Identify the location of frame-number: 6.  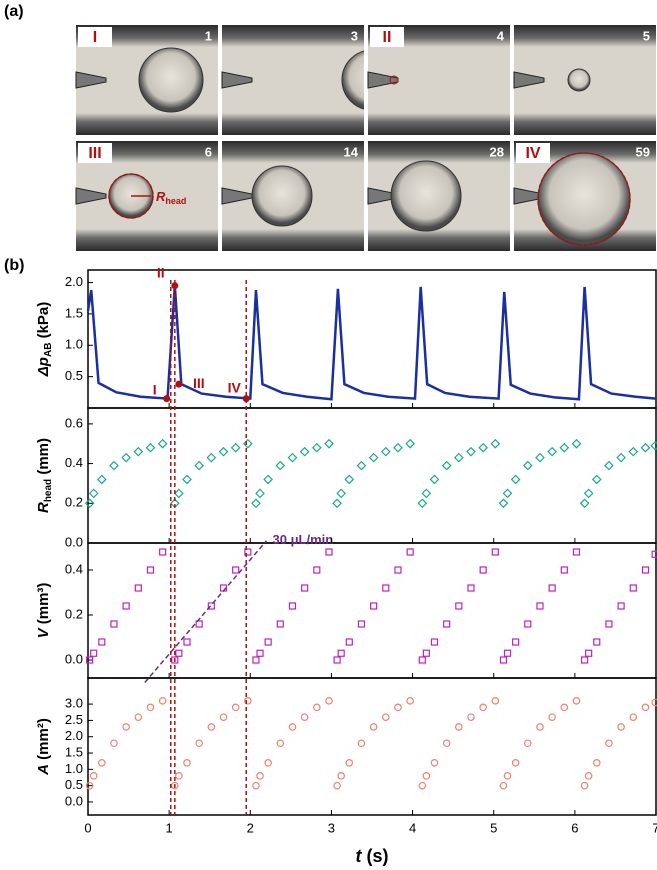
(208, 151).